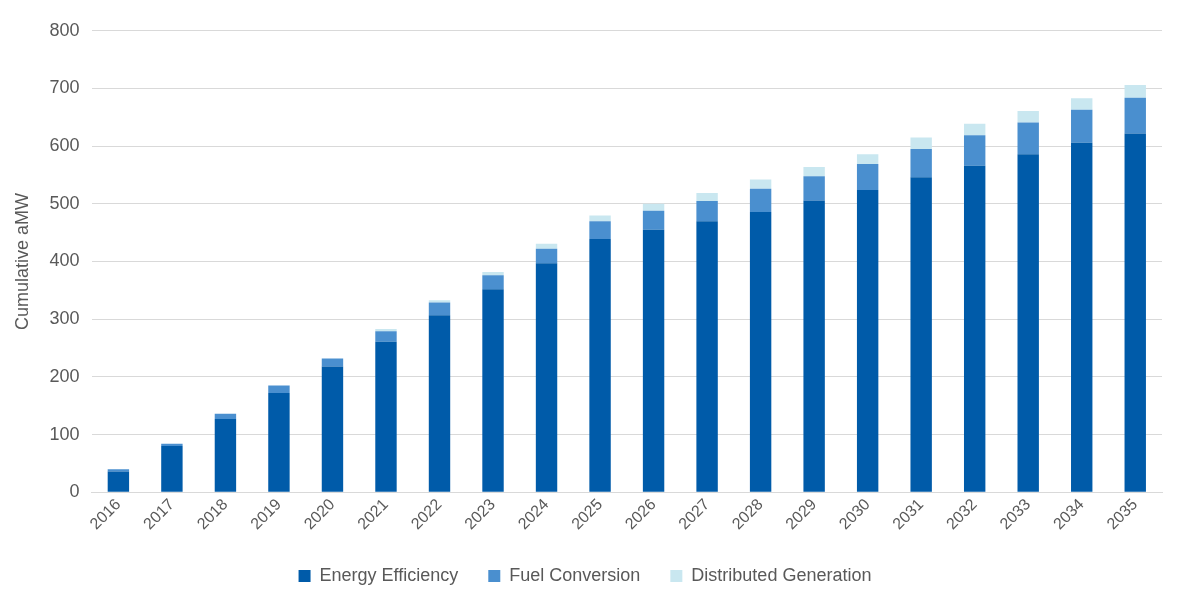  Describe the element at coordinates (64, 29) in the screenshot. I see `y-tick-label: 800` at that location.